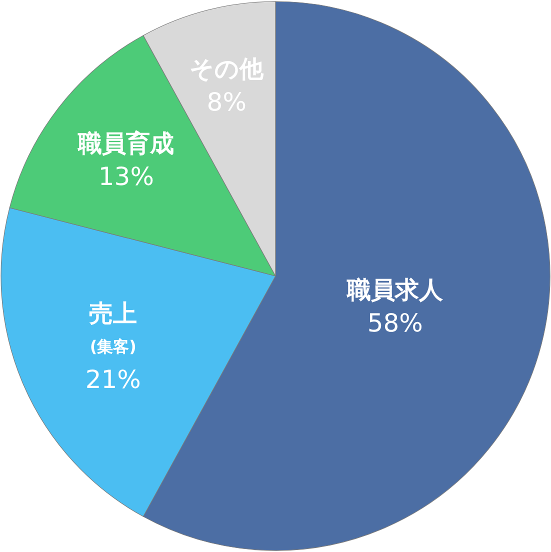 This screenshot has height=552, width=551. What do you see at coordinates (113, 327) in the screenshot?
I see `slice-label: 売上 (集客)` at bounding box center [113, 327].